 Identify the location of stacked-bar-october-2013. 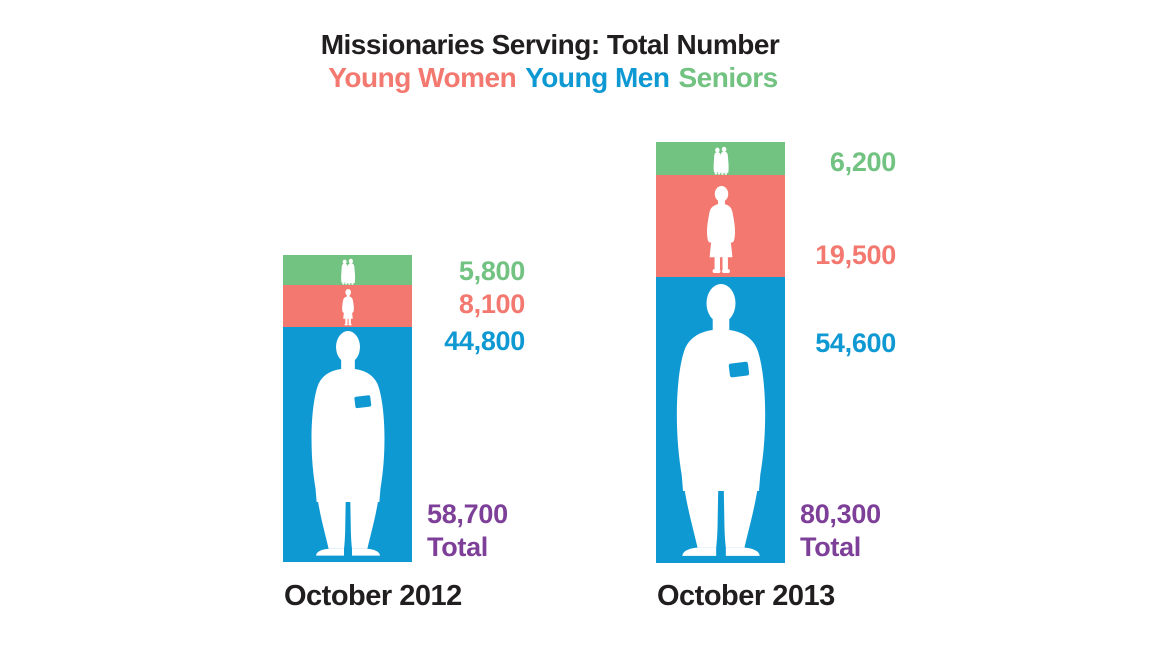
(720, 352).